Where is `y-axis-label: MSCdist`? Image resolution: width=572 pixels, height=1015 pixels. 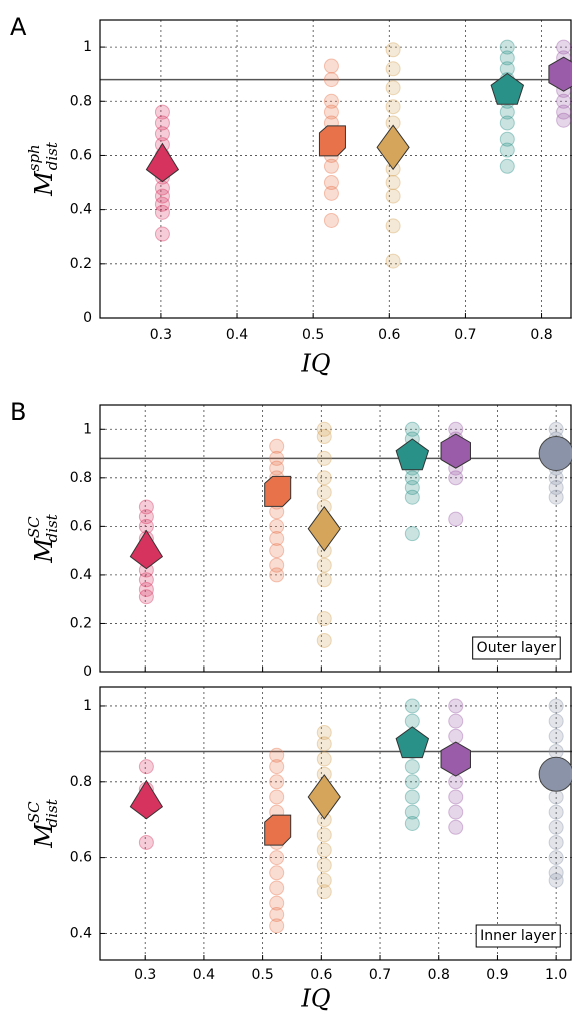 y-axis-label: MSCdist is located at coordinates (43, 538).